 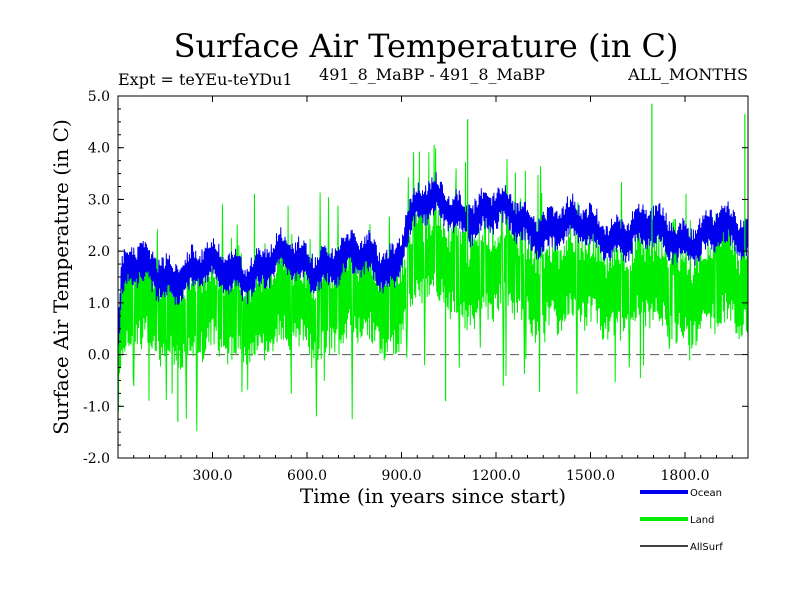 I want to click on y-tick-label: -2.0, so click(x=96, y=459).